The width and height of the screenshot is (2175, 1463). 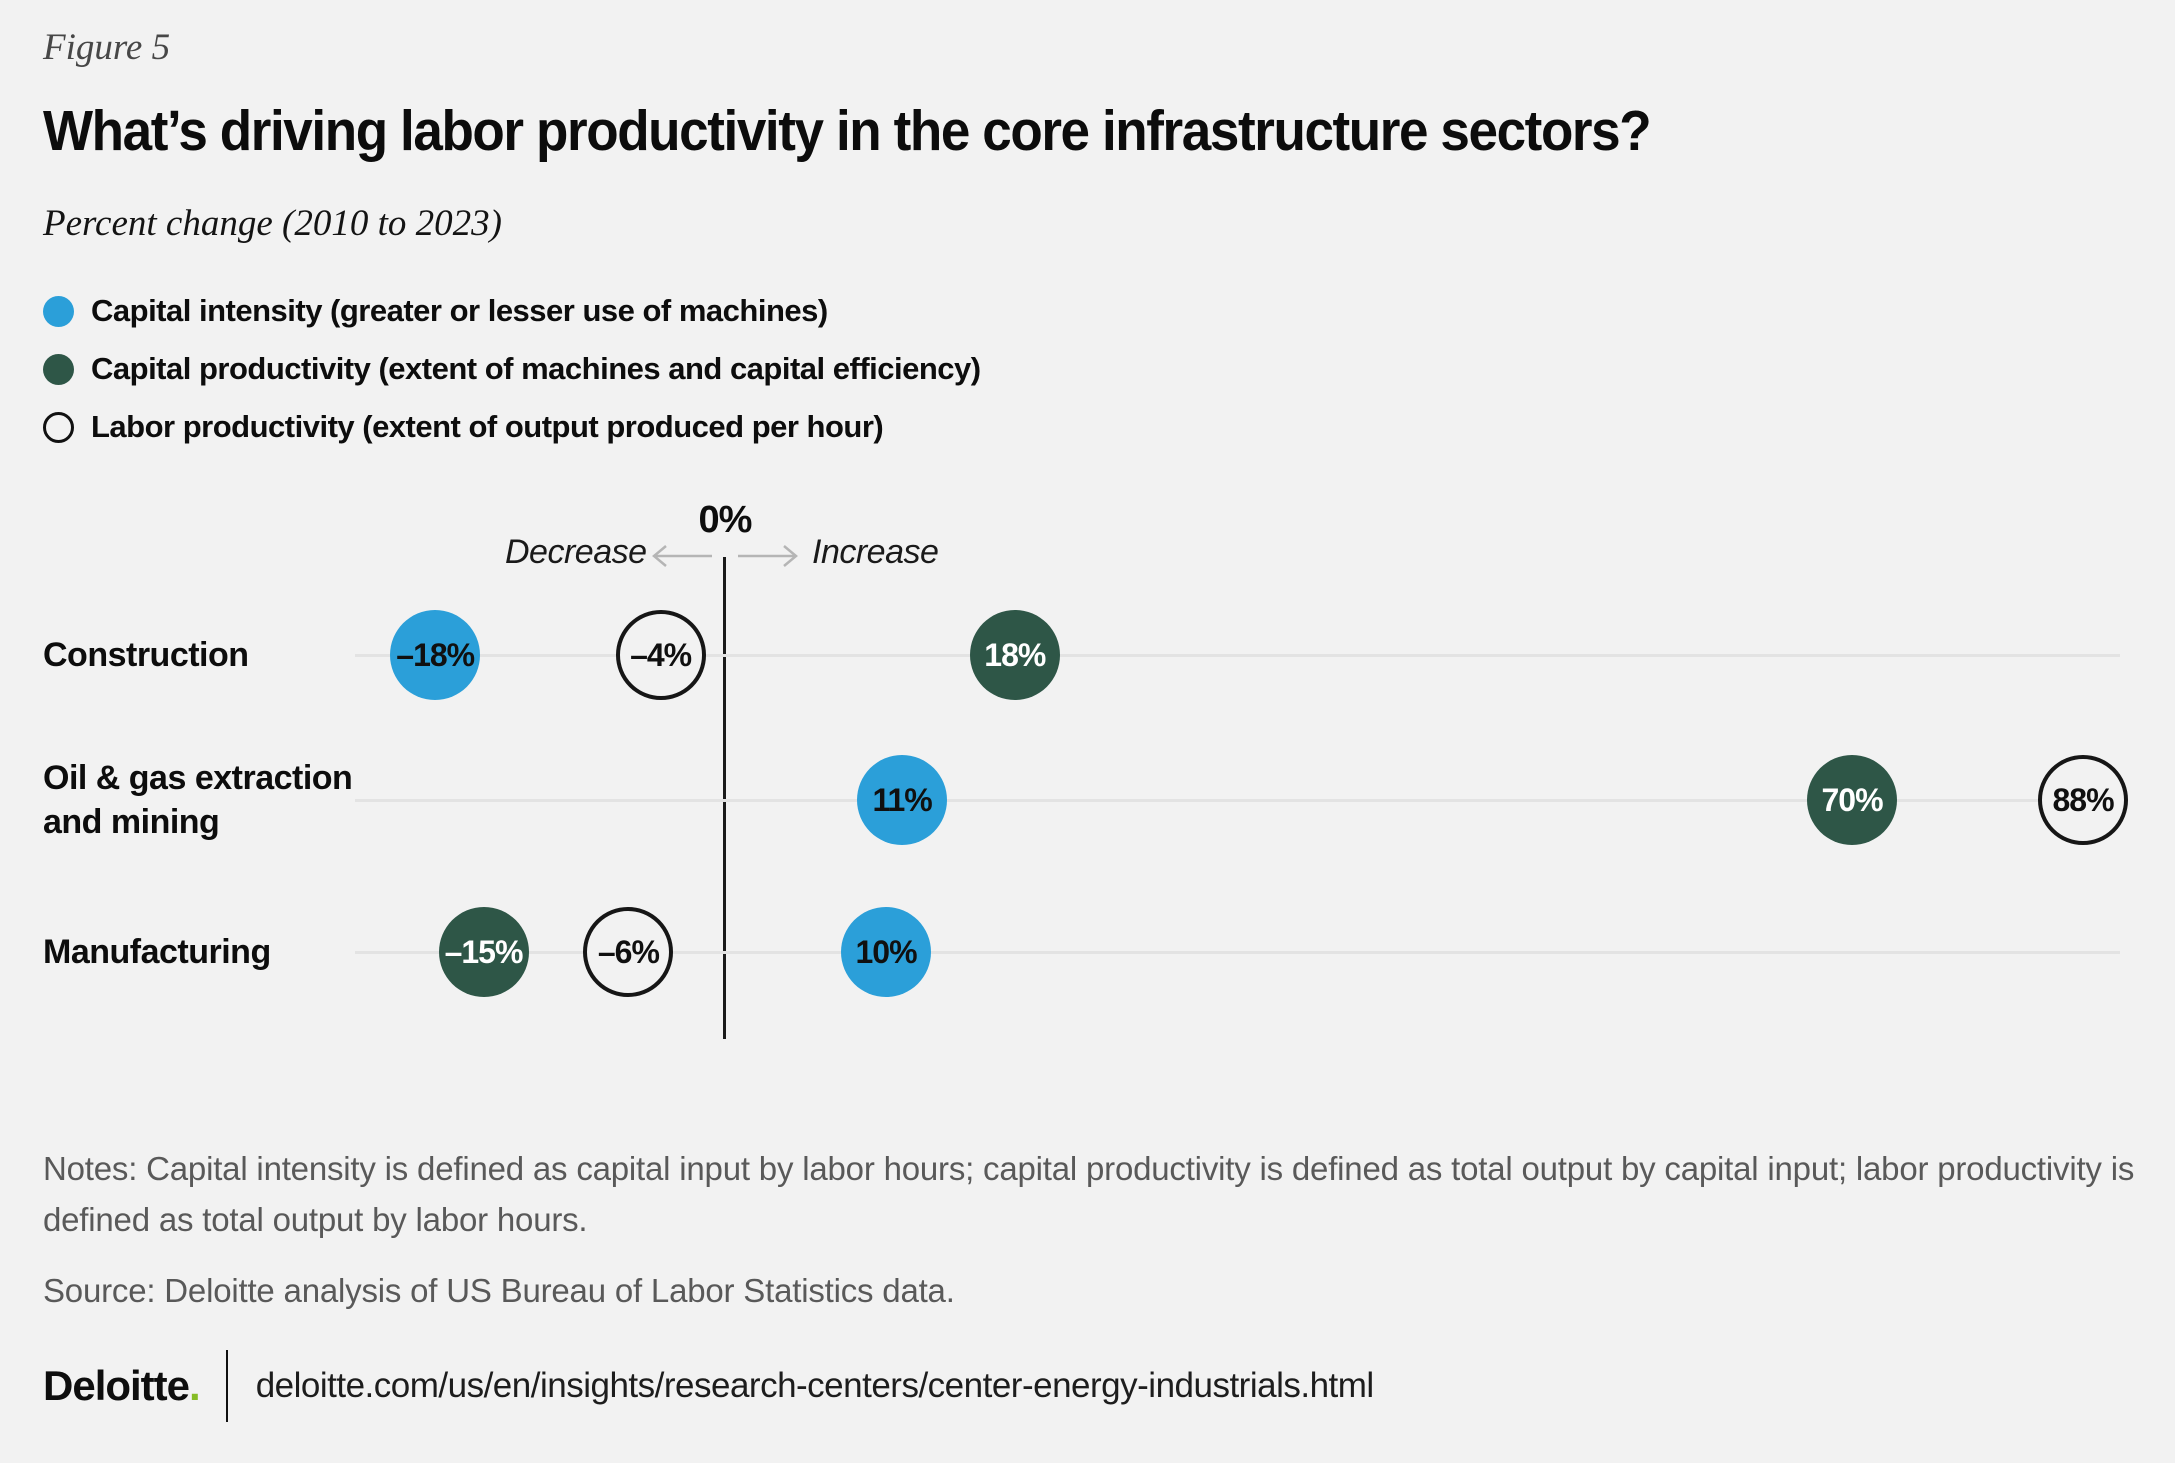 What do you see at coordinates (724, 798) in the screenshot?
I see `zero-axis-line` at bounding box center [724, 798].